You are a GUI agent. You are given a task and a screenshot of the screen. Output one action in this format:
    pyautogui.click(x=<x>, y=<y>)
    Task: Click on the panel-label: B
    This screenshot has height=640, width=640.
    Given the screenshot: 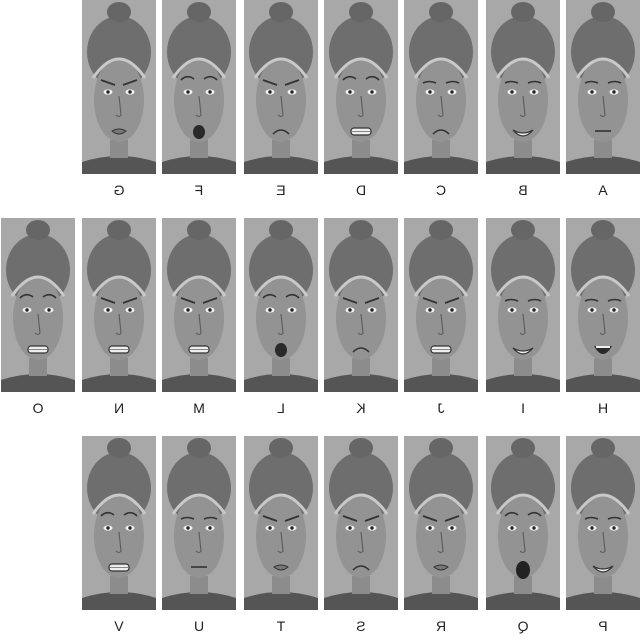 What is the action you would take?
    pyautogui.click(x=523, y=190)
    